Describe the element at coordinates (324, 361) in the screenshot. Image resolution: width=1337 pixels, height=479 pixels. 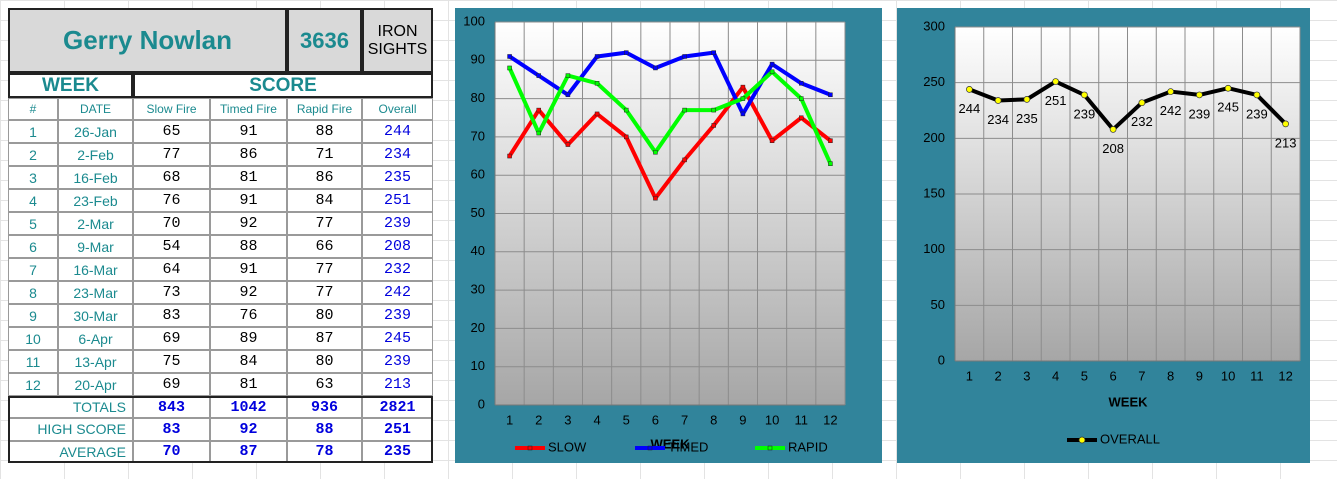
I see `table-cell: 80` at that location.